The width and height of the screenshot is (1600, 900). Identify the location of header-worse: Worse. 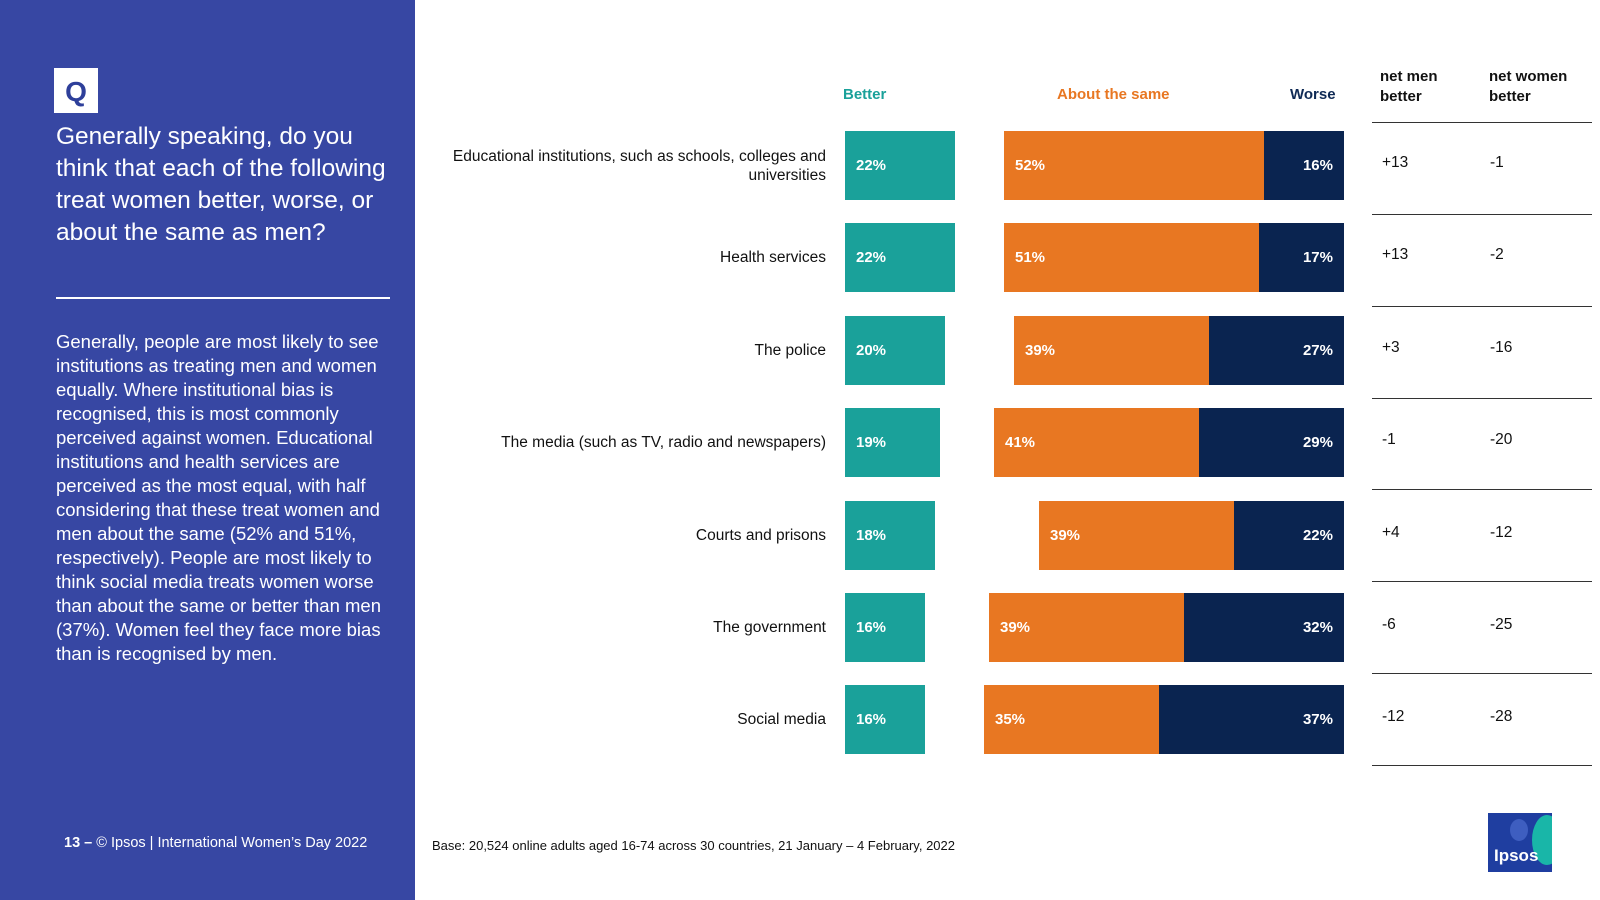
(1313, 94).